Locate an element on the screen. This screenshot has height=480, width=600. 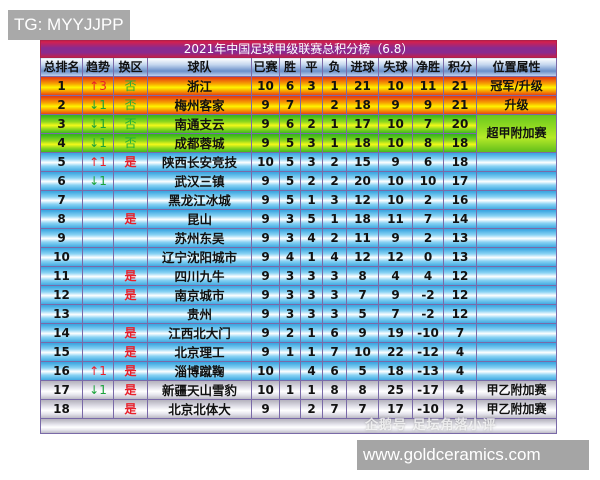
header-goals-for: 进球 is located at coordinates (362, 67).